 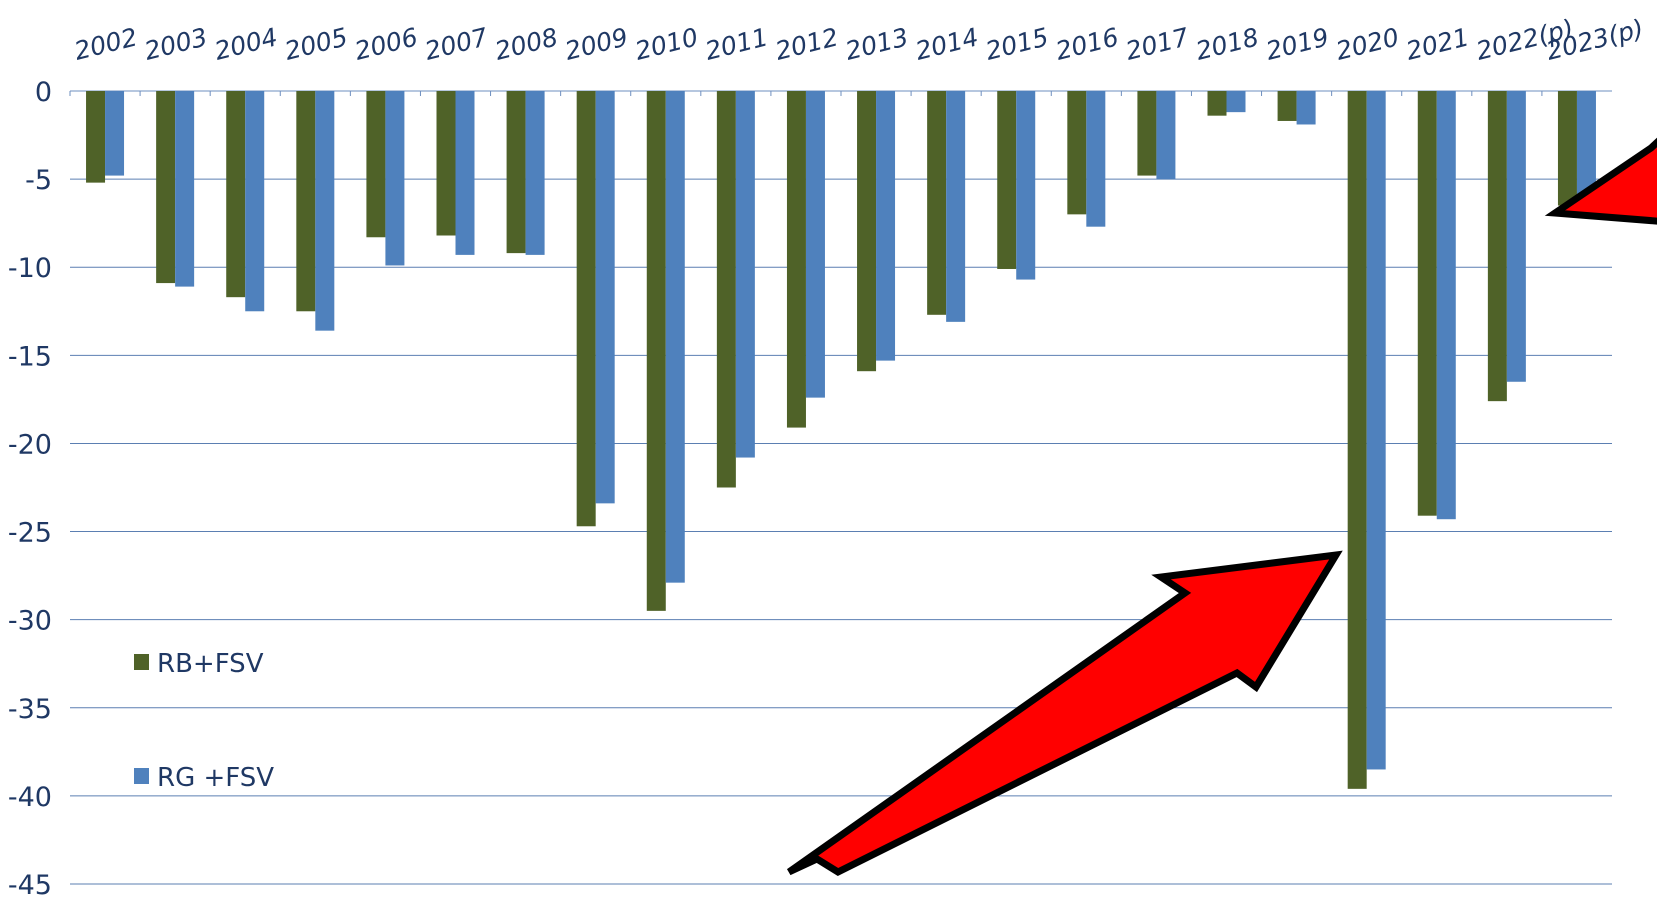 What do you see at coordinates (1516, 236) in the screenshot?
I see `bar-rg-fsv-2022(p)` at bounding box center [1516, 236].